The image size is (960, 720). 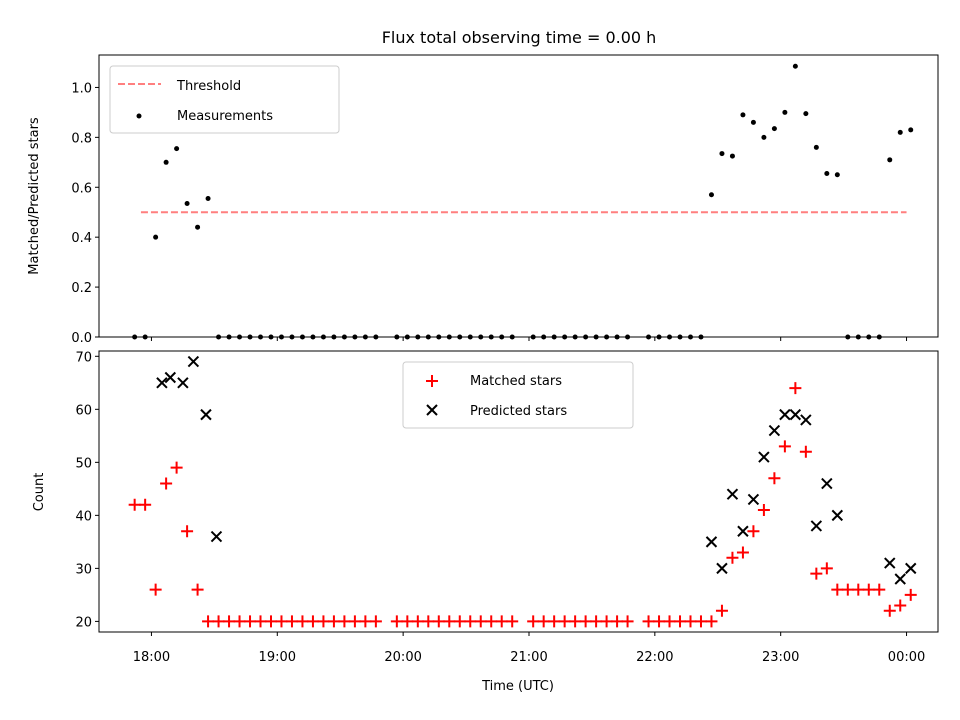 I want to click on count-legend: Matched stars Predicted stars, so click(x=518, y=395).